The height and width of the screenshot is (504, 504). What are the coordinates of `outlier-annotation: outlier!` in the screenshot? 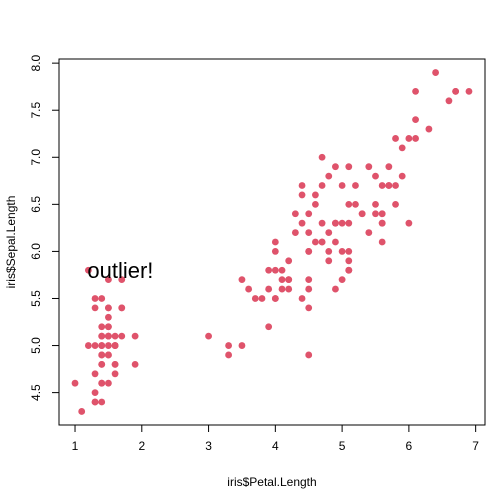 It's located at (120, 270).